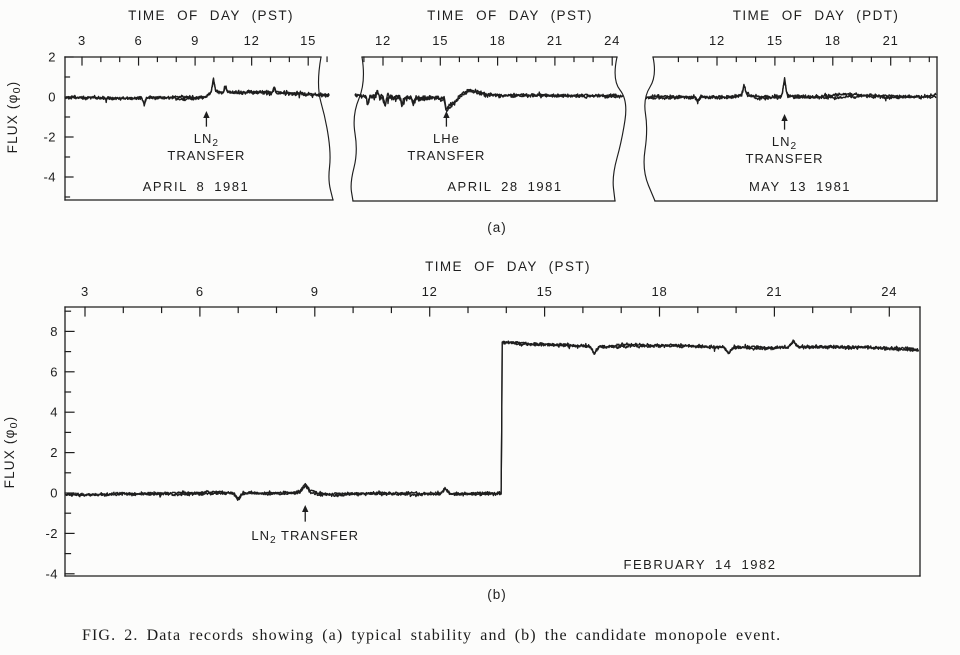 The height and width of the screenshot is (655, 960). Describe the element at coordinates (196, 186) in the screenshot. I see `panel-date: APRIL 8 1981` at that location.